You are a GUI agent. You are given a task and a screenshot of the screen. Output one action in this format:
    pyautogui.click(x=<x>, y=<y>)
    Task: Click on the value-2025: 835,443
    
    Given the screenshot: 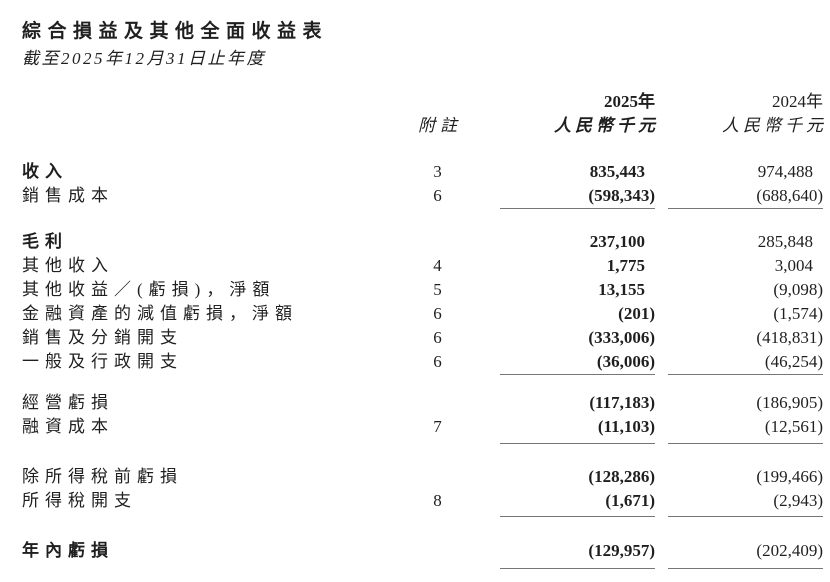 What is the action you would take?
    pyautogui.click(x=617, y=171)
    